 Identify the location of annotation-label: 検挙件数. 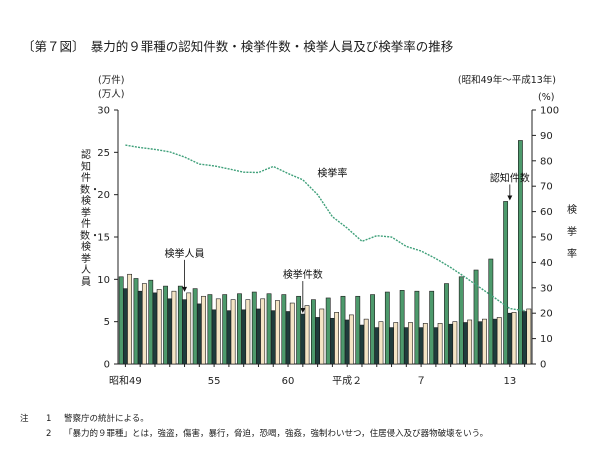
(303, 274).